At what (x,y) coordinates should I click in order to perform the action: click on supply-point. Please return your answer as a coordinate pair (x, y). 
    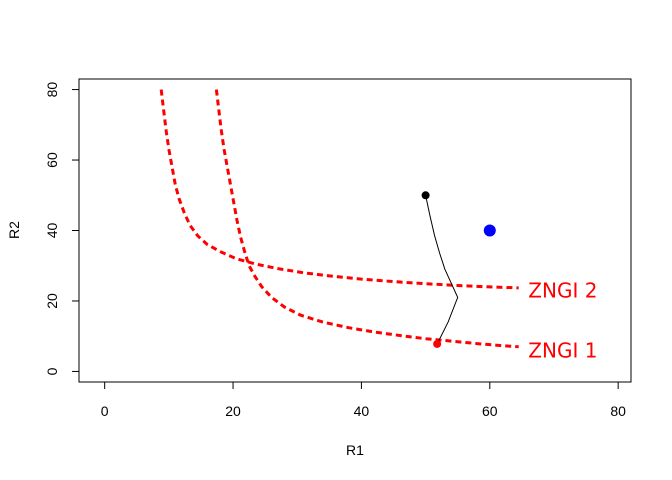
    Looking at the image, I should click on (489, 230).